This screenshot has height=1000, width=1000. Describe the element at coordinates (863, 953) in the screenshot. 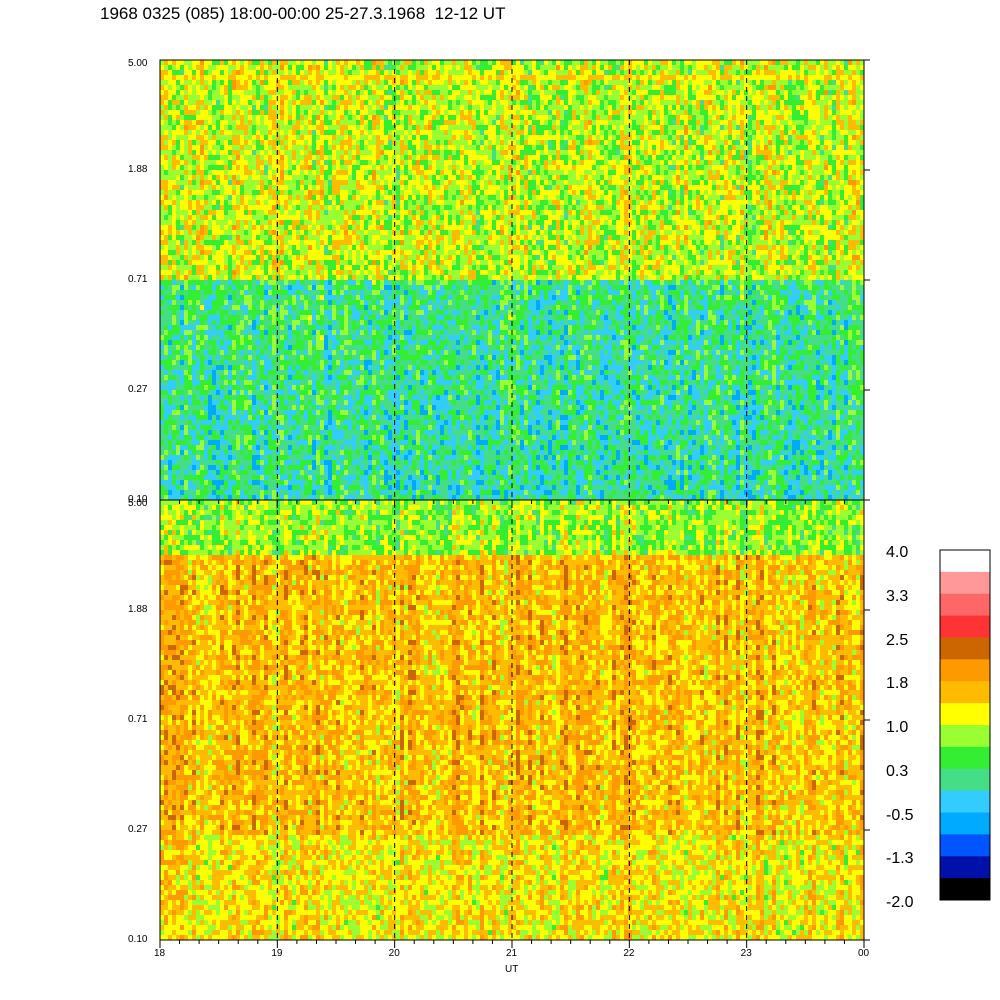

I see `x-tick-label: 00` at that location.